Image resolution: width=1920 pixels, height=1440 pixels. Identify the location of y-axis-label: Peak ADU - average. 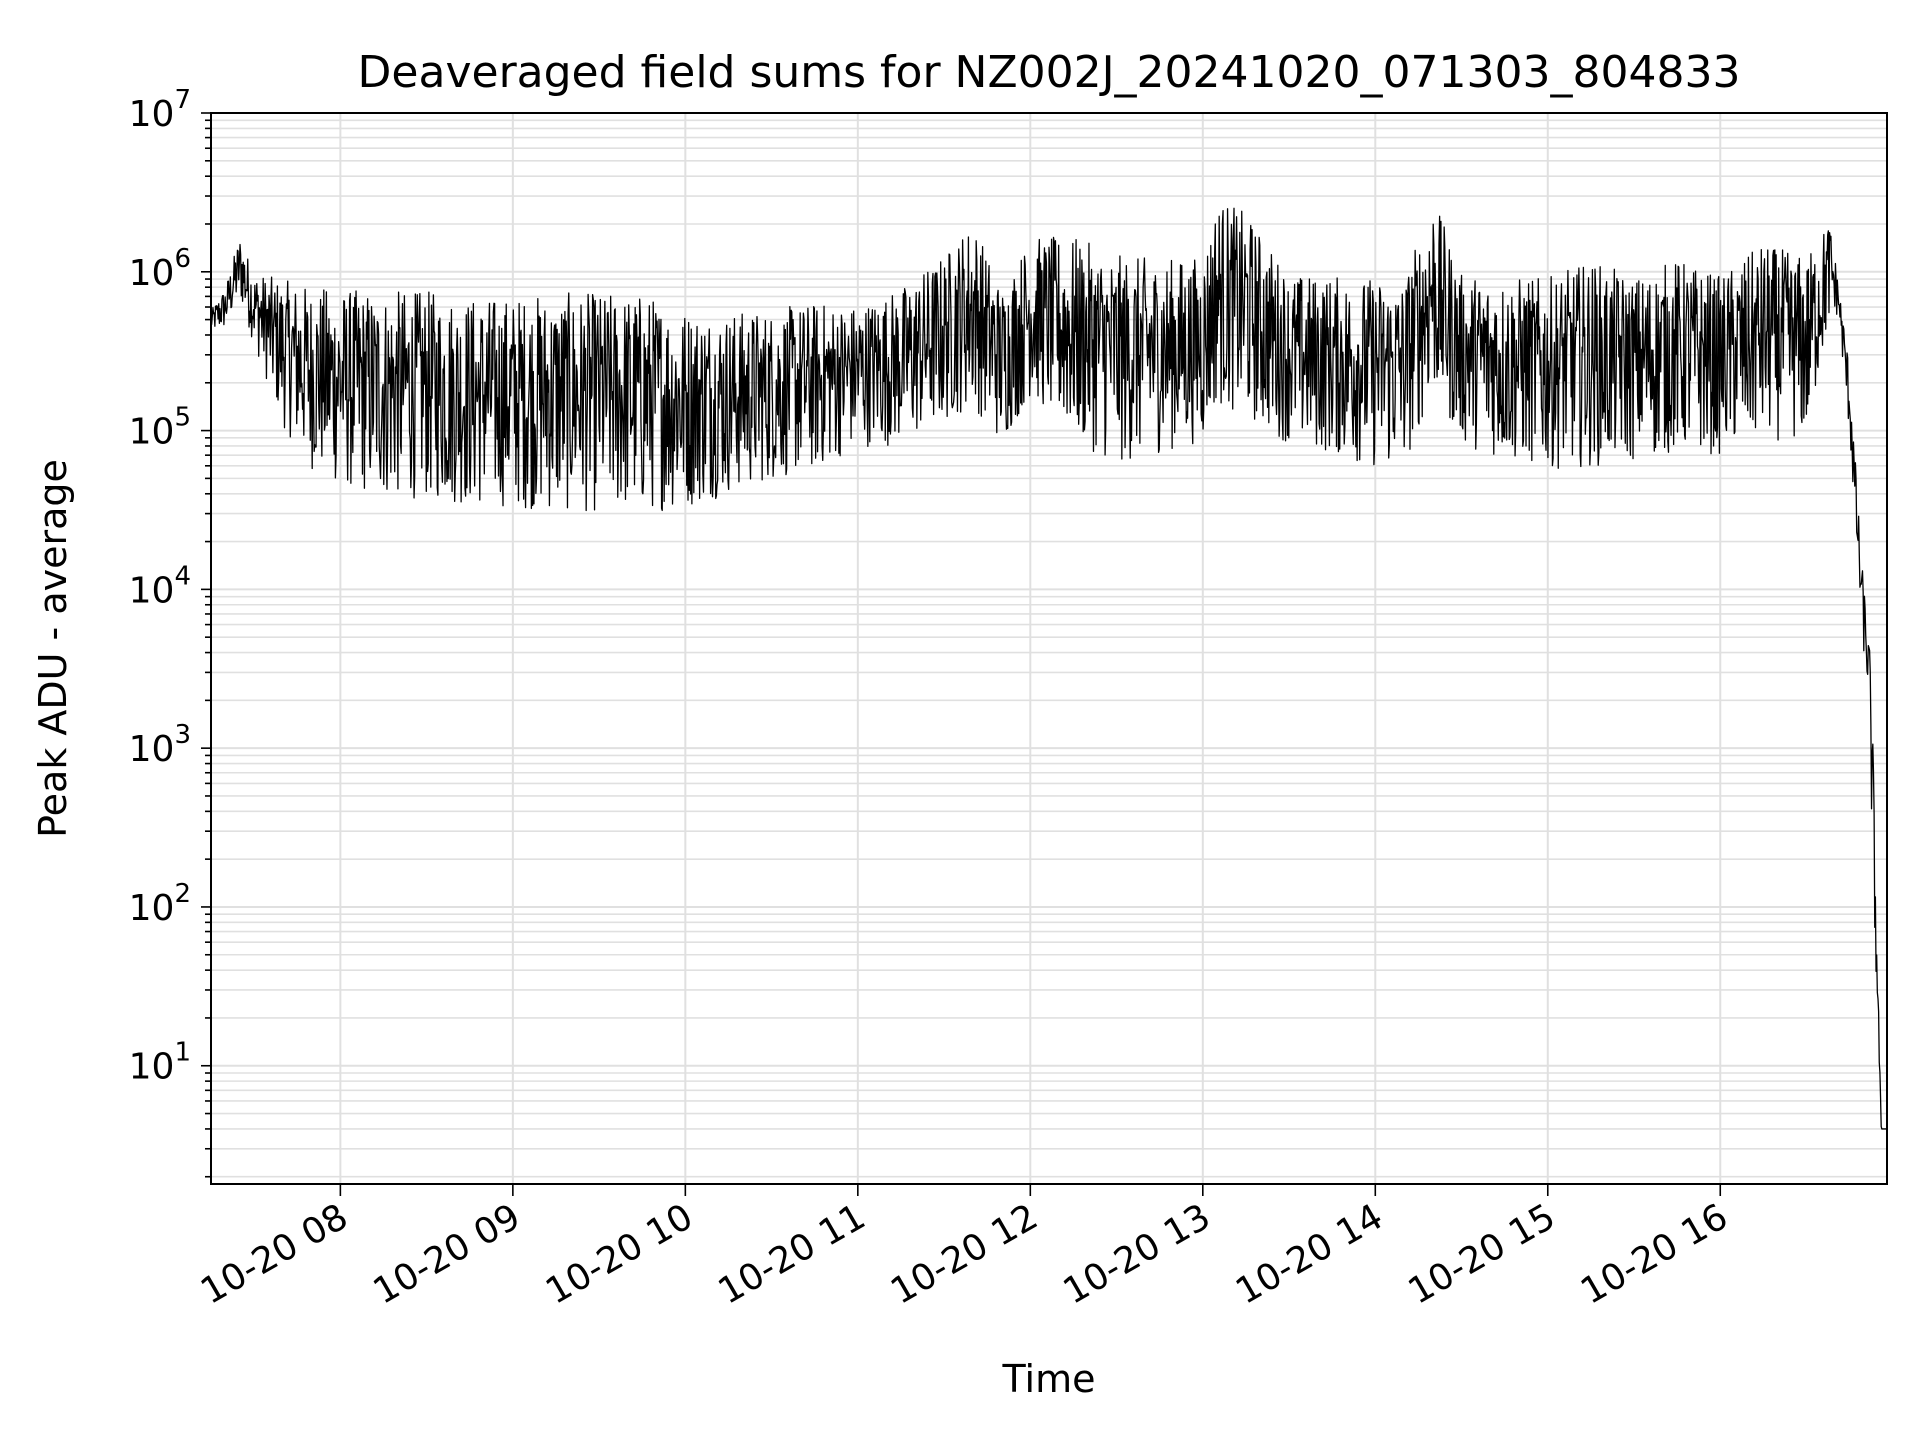
(53, 648).